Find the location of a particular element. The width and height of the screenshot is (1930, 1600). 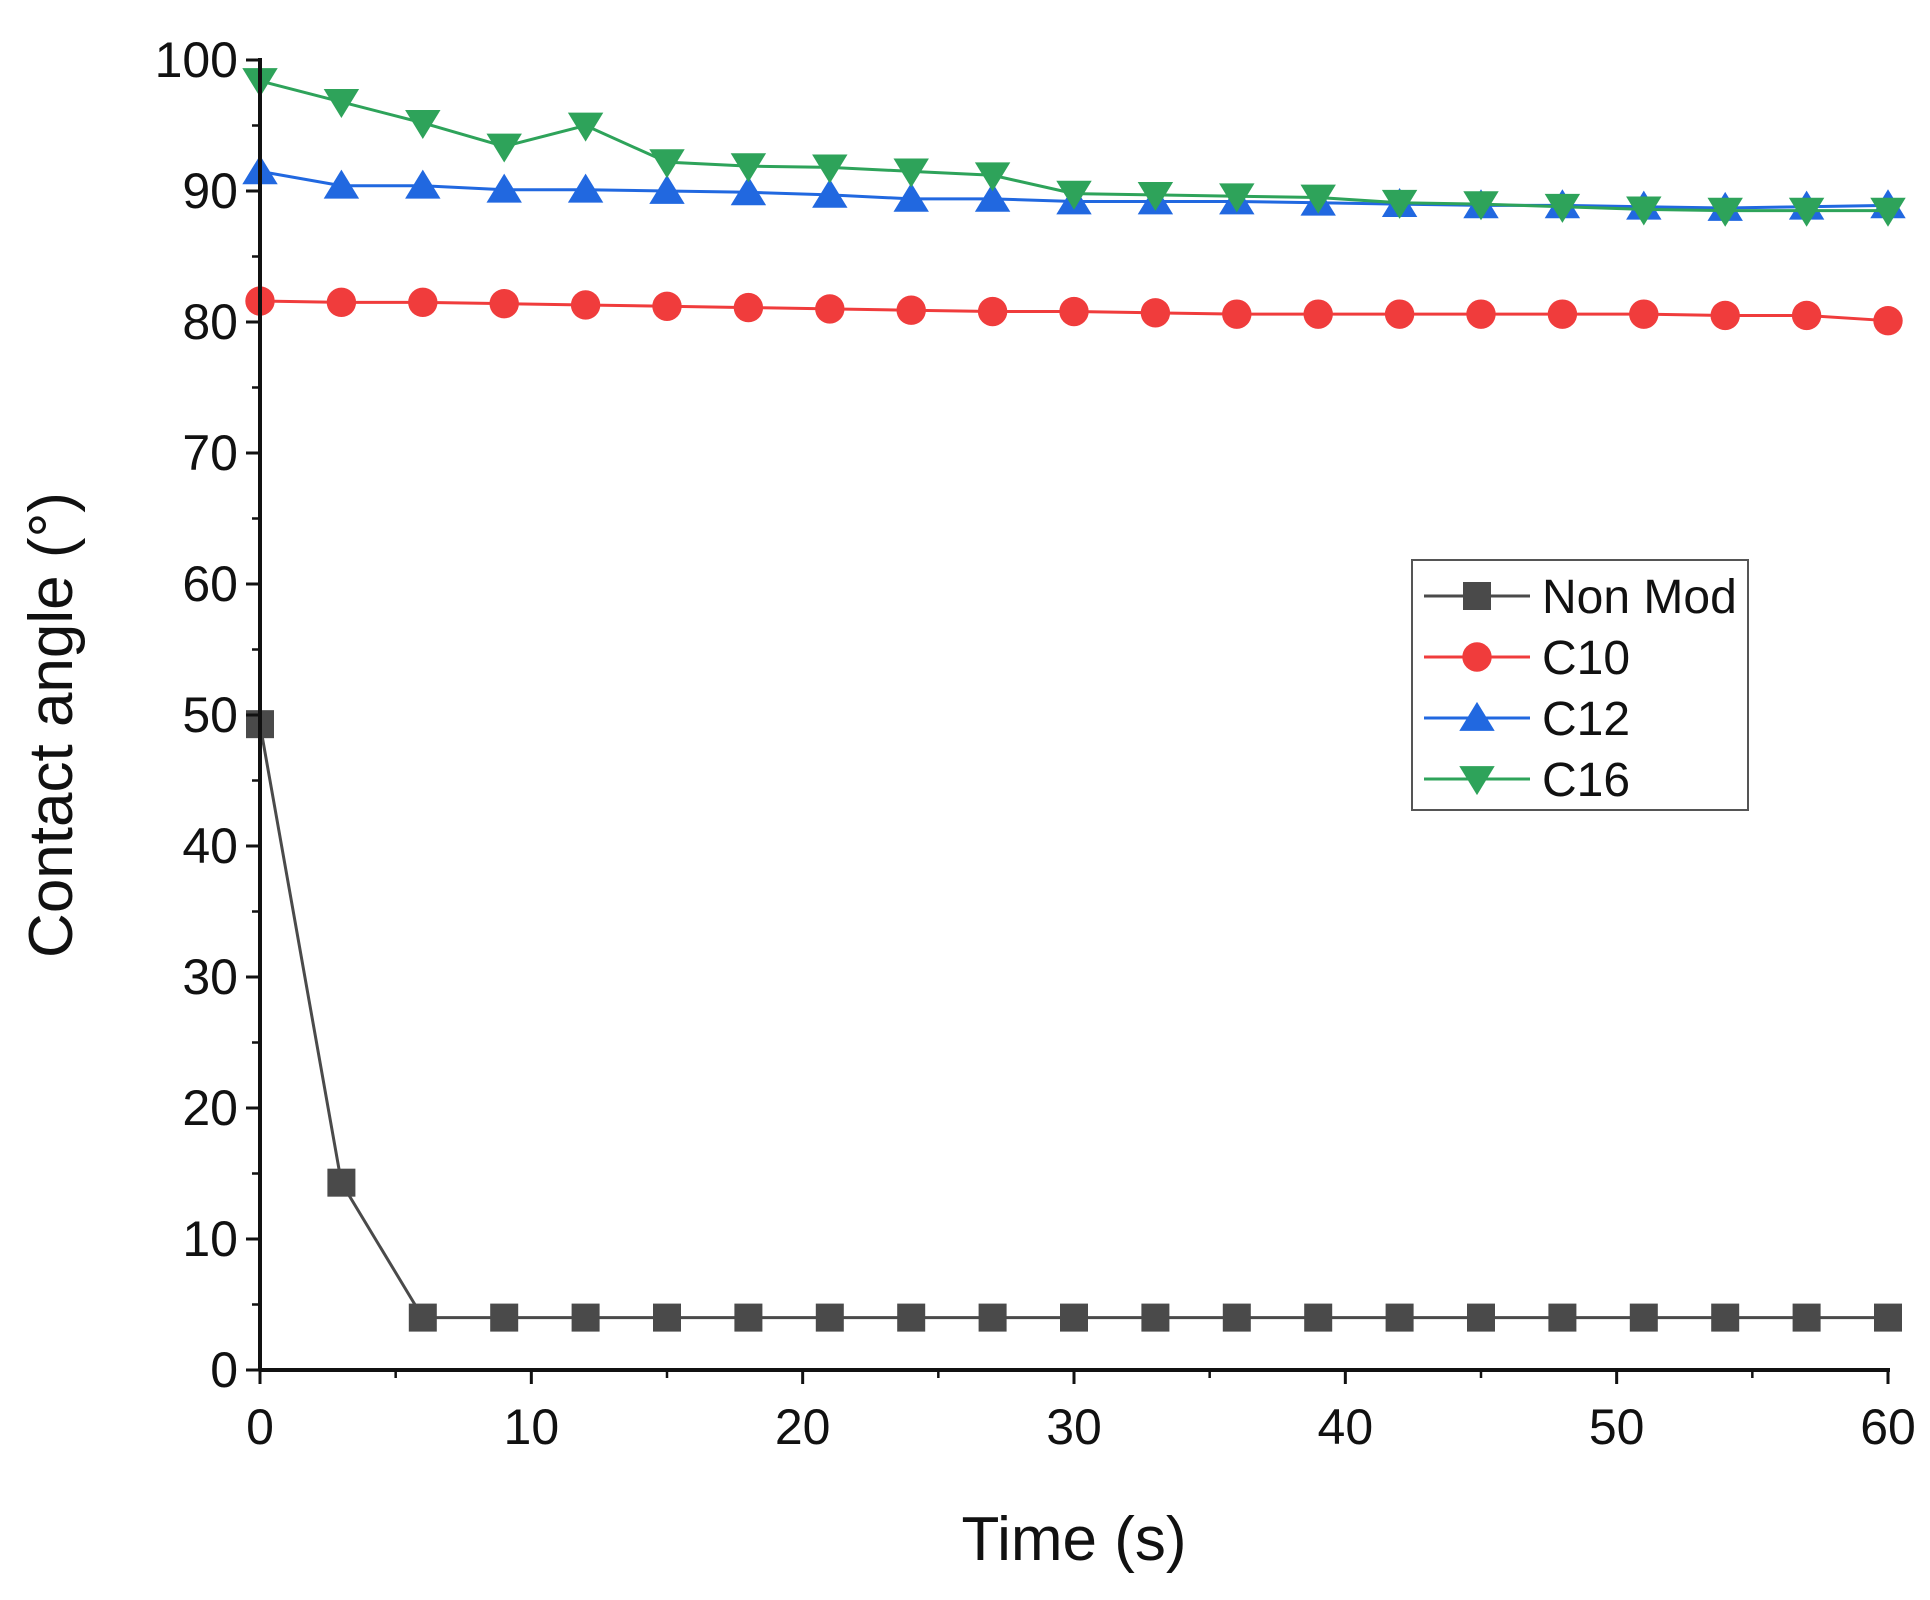

y-tick-label: 40 is located at coordinates (210, 846).